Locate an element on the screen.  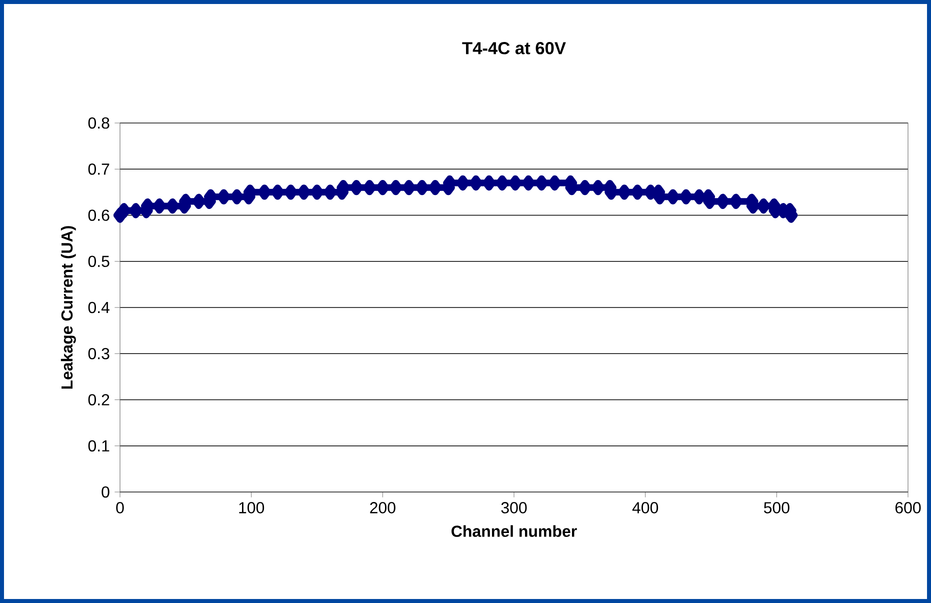
chart-title: T4-4C at 60V is located at coordinates (514, 48).